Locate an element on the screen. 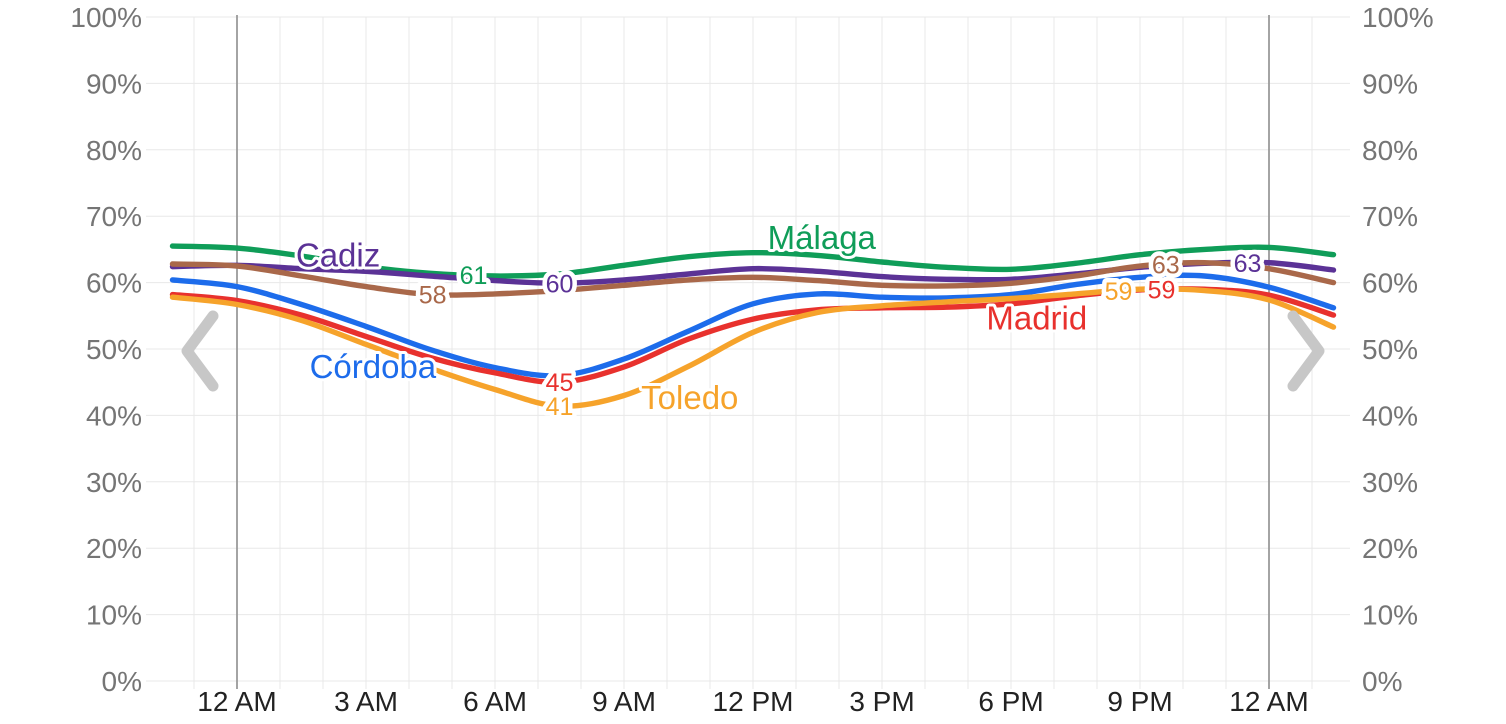 Image resolution: width=1506 pixels, height=724 pixels. value-label-toledo-41: 41 is located at coordinates (560, 407).